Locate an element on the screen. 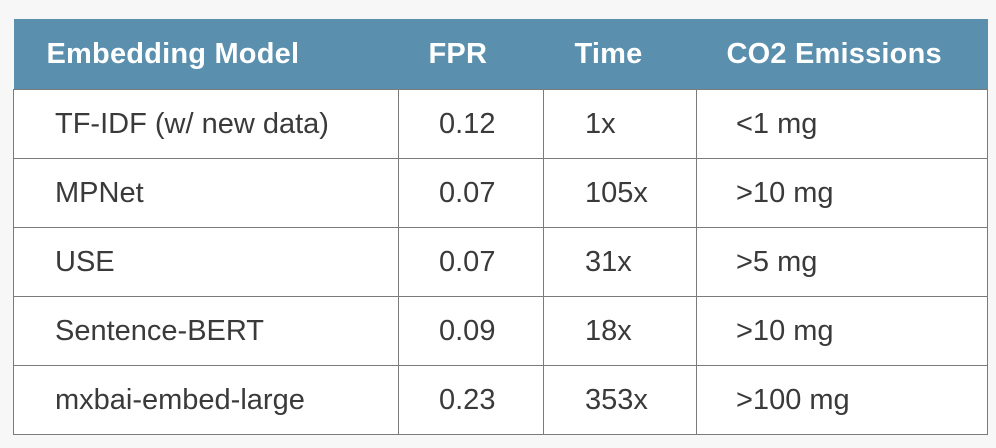  header-co2-emissions: CO2 Emissions is located at coordinates (842, 54).